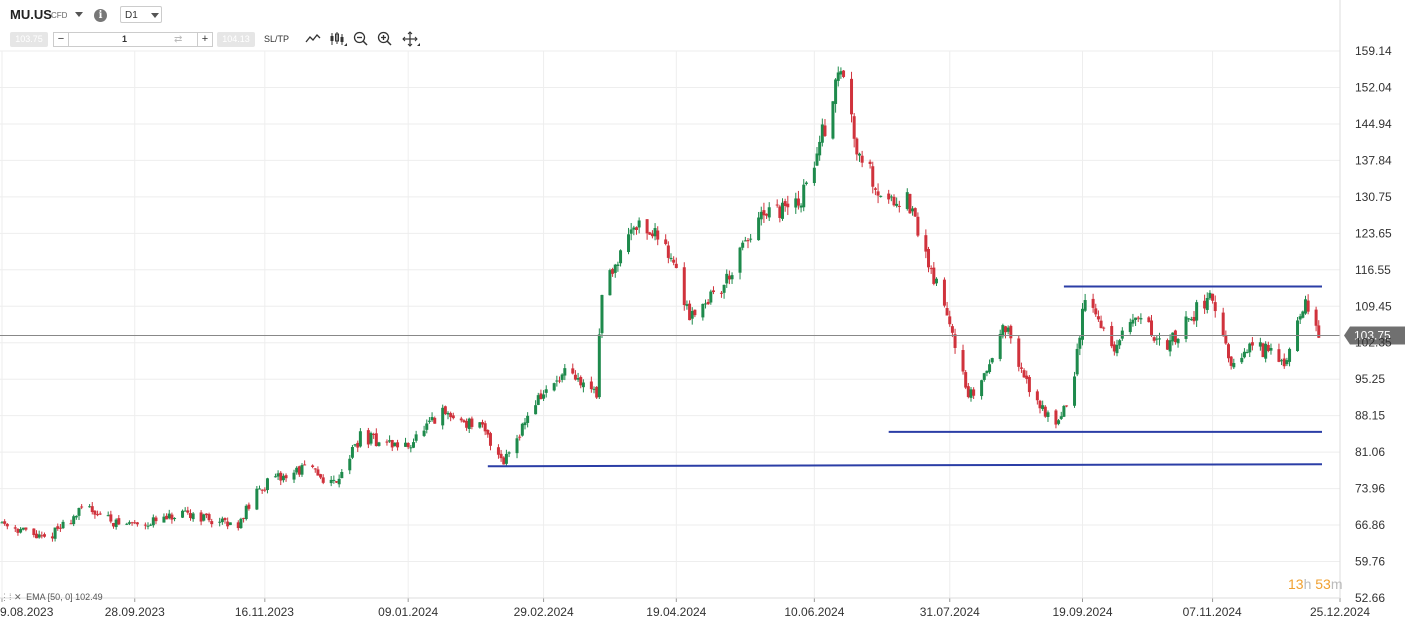 This screenshot has width=1405, height=623. What do you see at coordinates (385, 39) in the screenshot?
I see `zoom-in-icon` at bounding box center [385, 39].